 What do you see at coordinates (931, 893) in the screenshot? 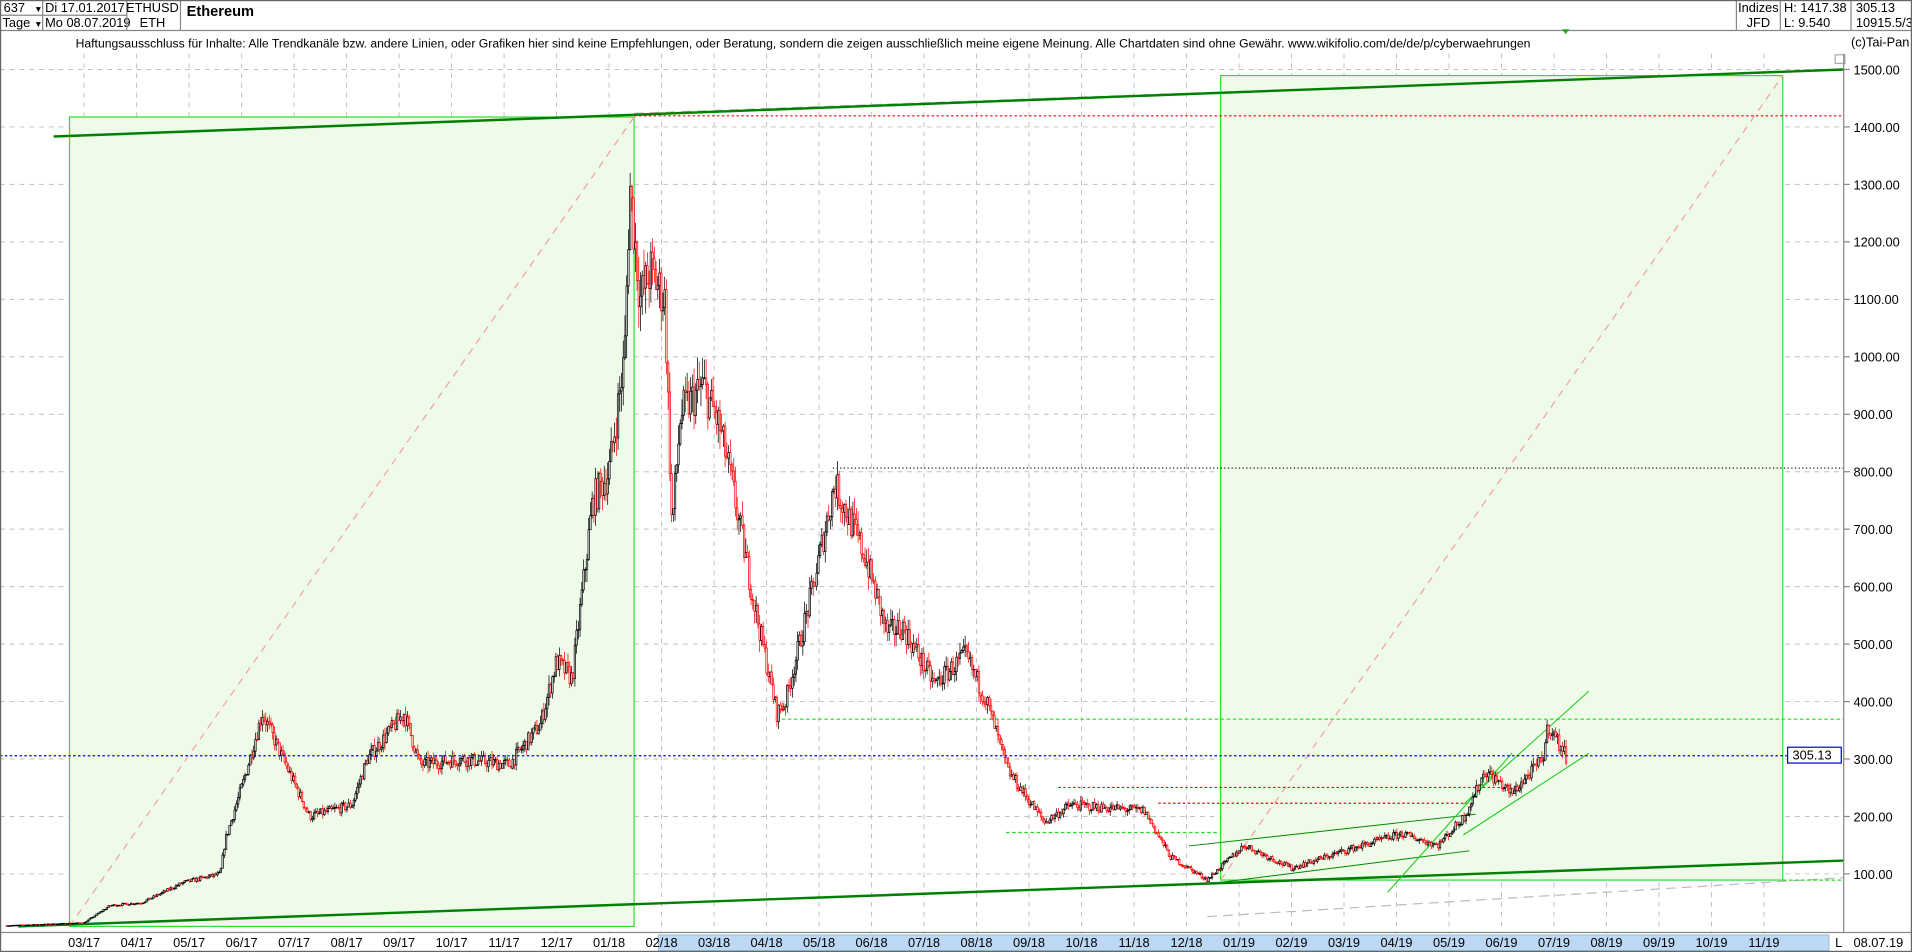
I see `trendline-bottom` at bounding box center [931, 893].